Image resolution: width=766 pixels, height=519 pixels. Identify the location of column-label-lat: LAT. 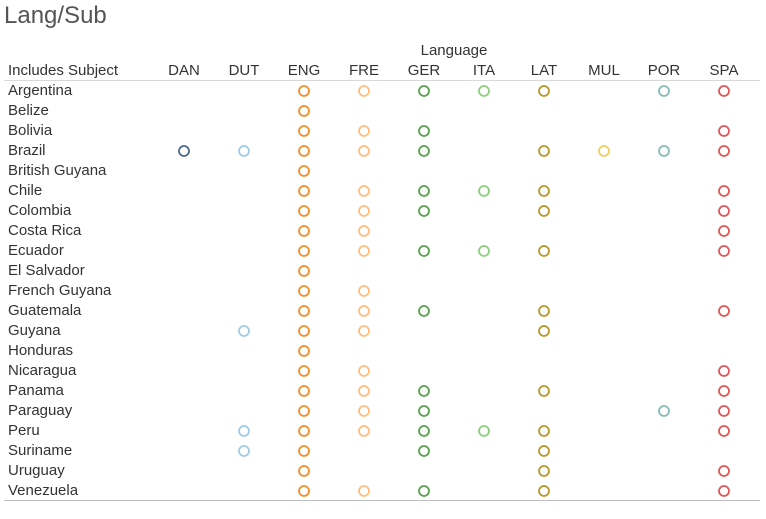
(544, 70).